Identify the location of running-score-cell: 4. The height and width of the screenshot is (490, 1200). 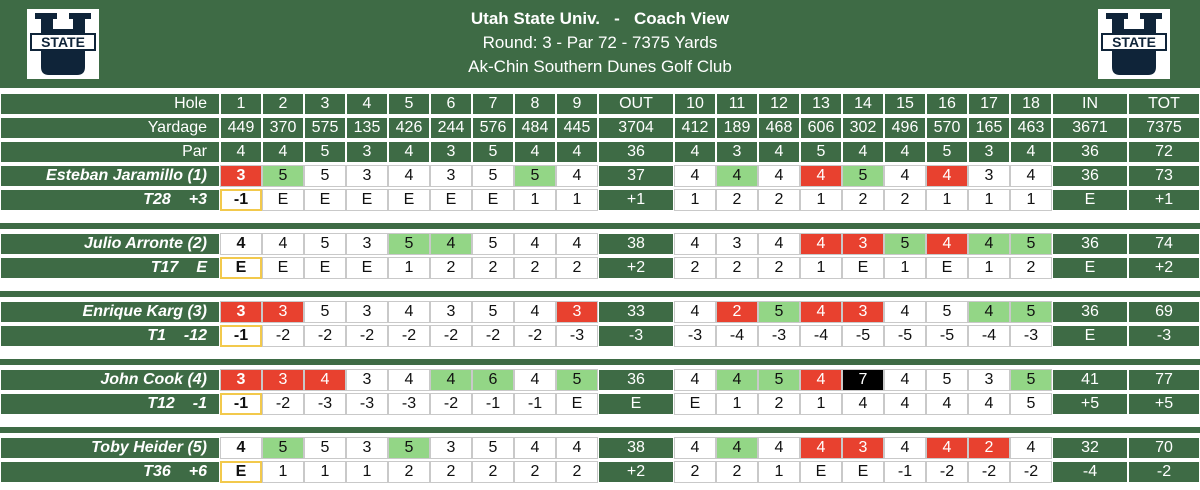
(905, 404).